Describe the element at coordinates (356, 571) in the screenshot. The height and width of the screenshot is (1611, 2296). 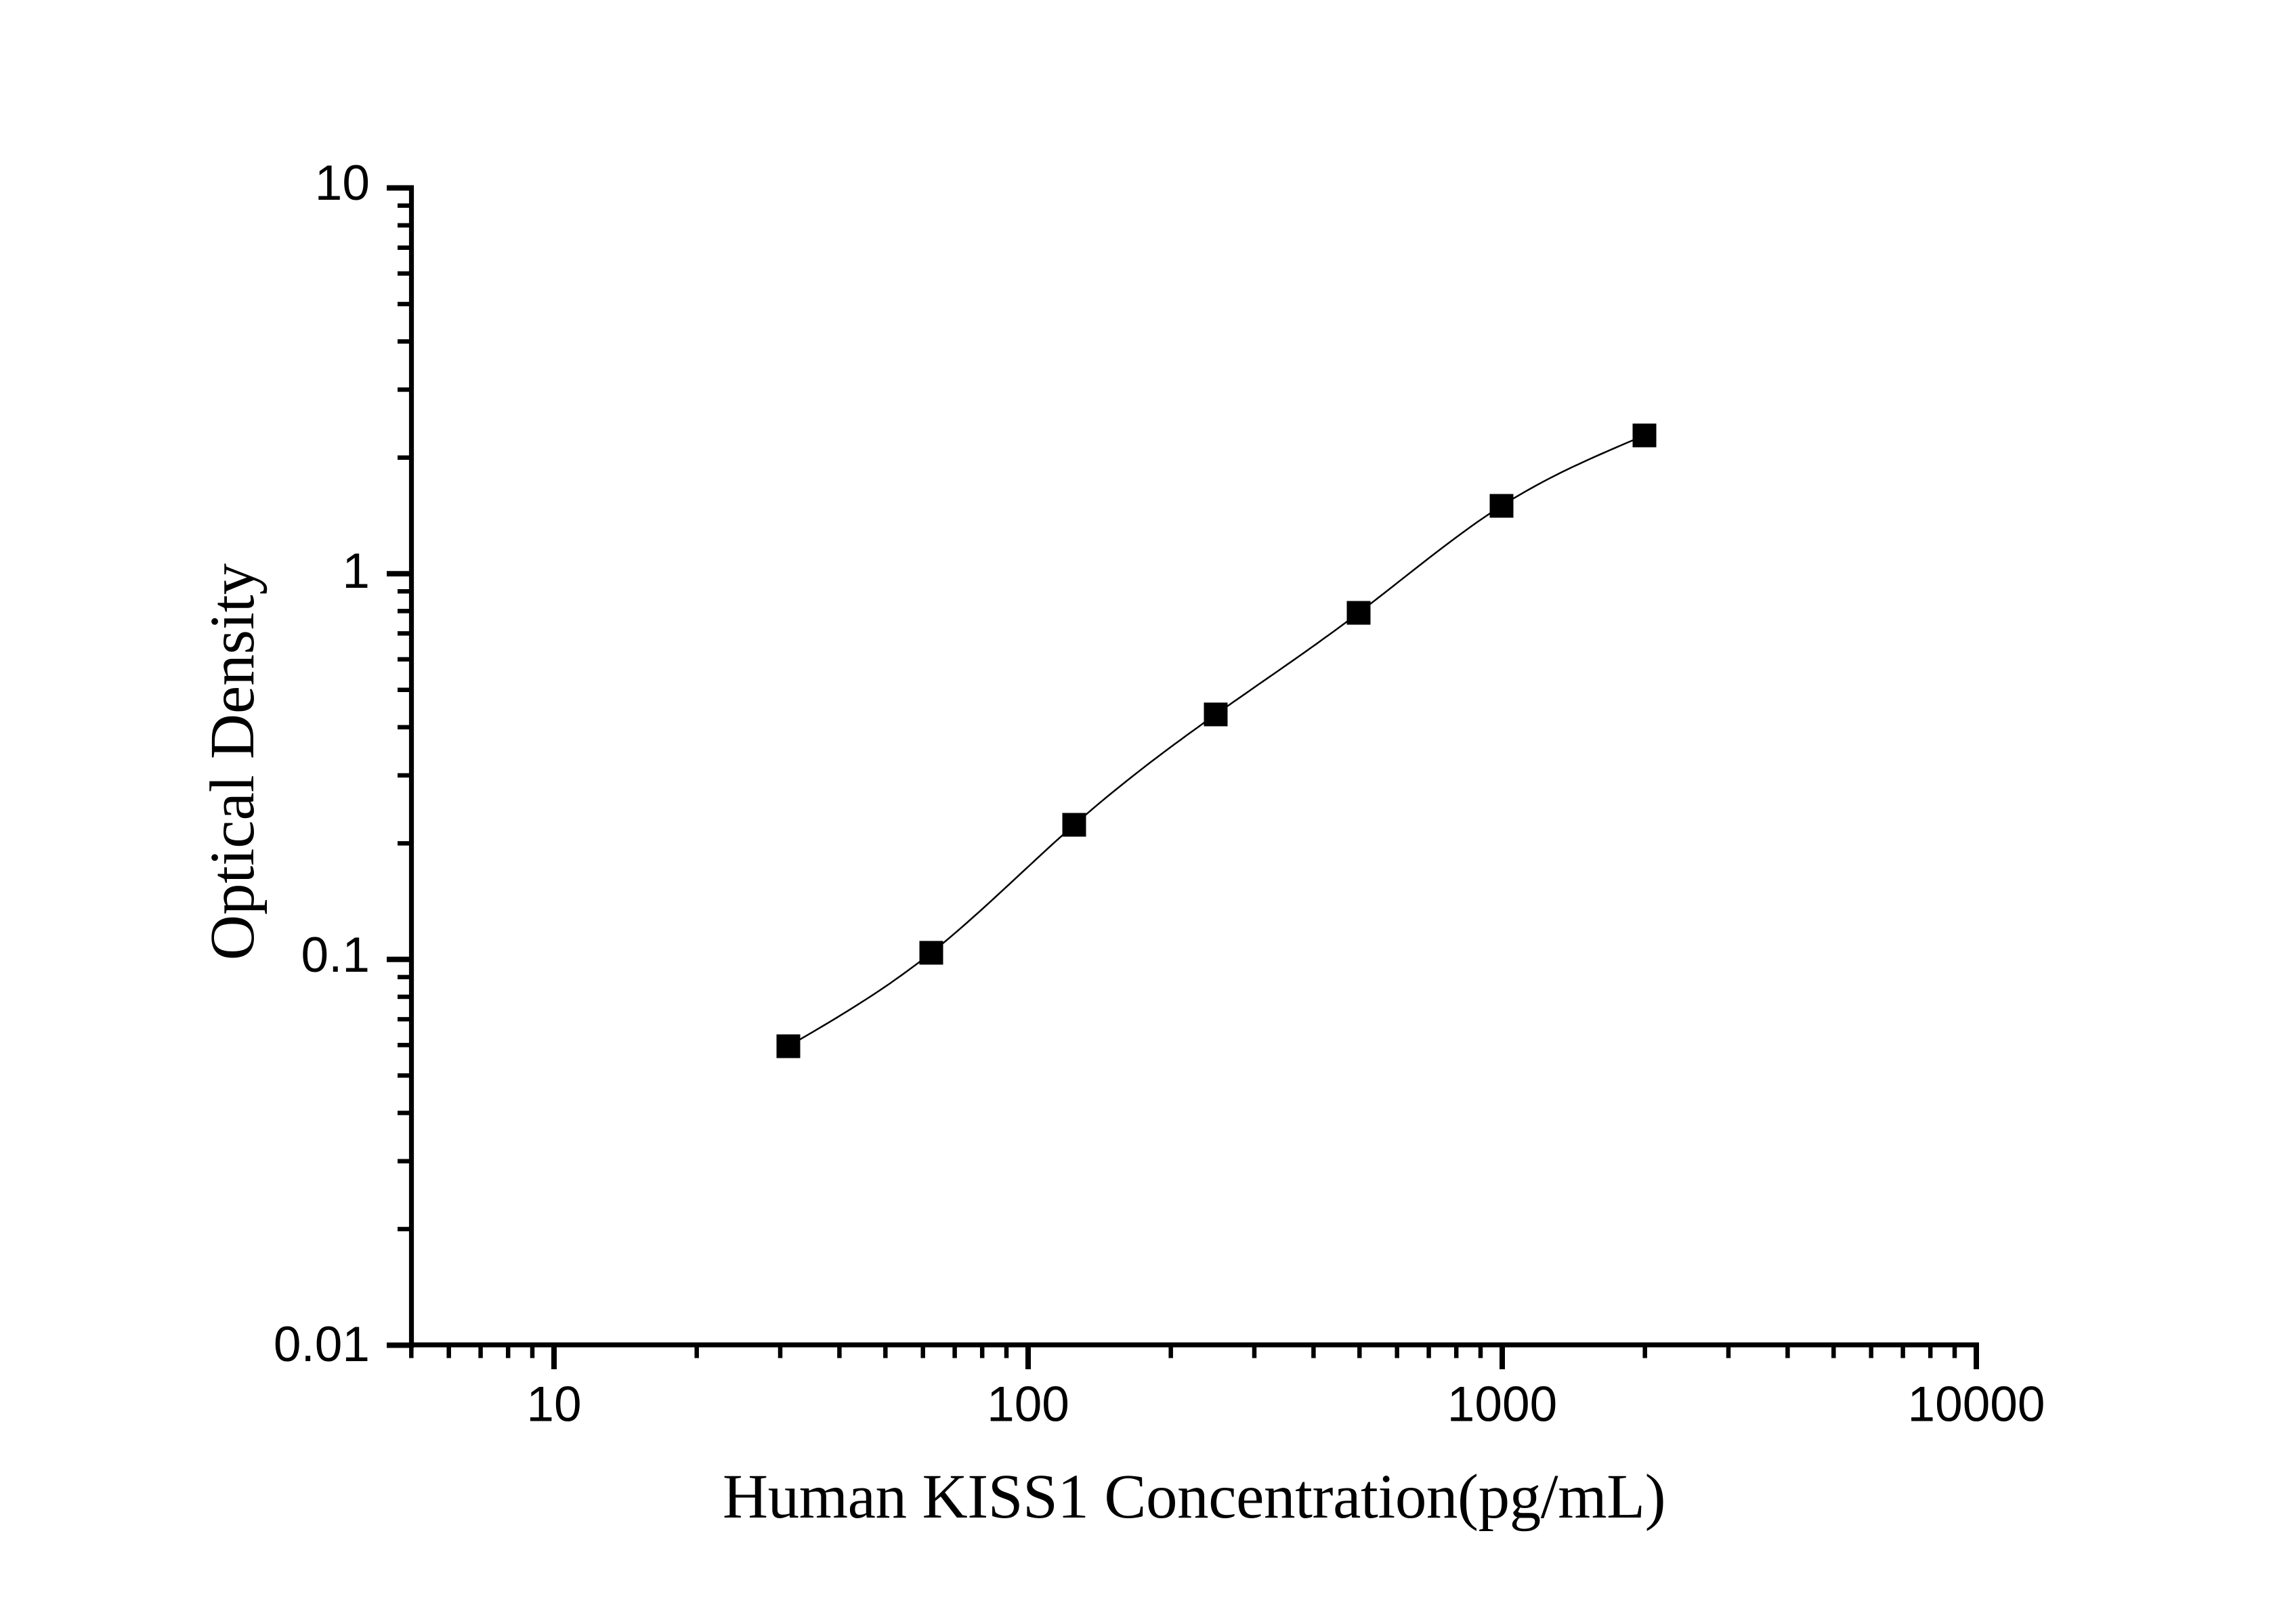
I see `svg-text: 1` at that location.